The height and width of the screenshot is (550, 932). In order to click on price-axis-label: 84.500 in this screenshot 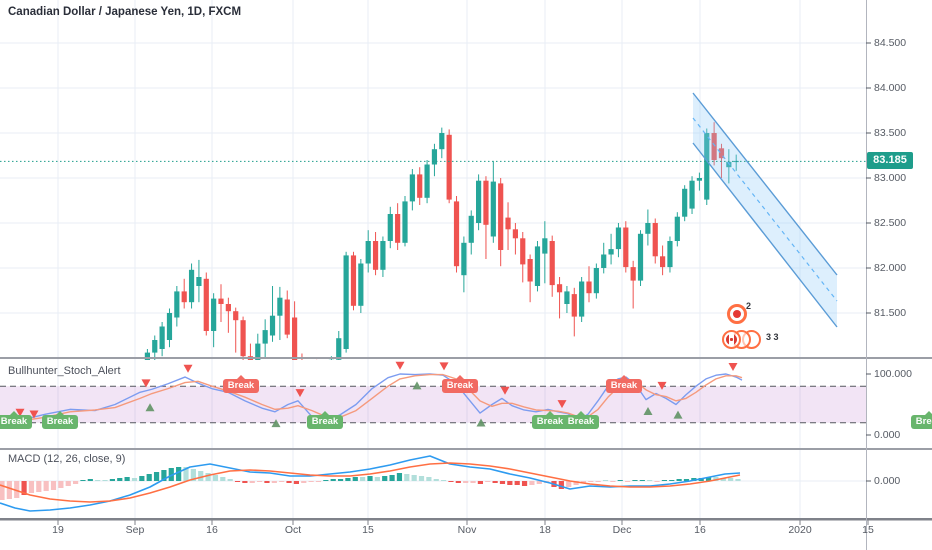, I will do `click(890, 42)`.